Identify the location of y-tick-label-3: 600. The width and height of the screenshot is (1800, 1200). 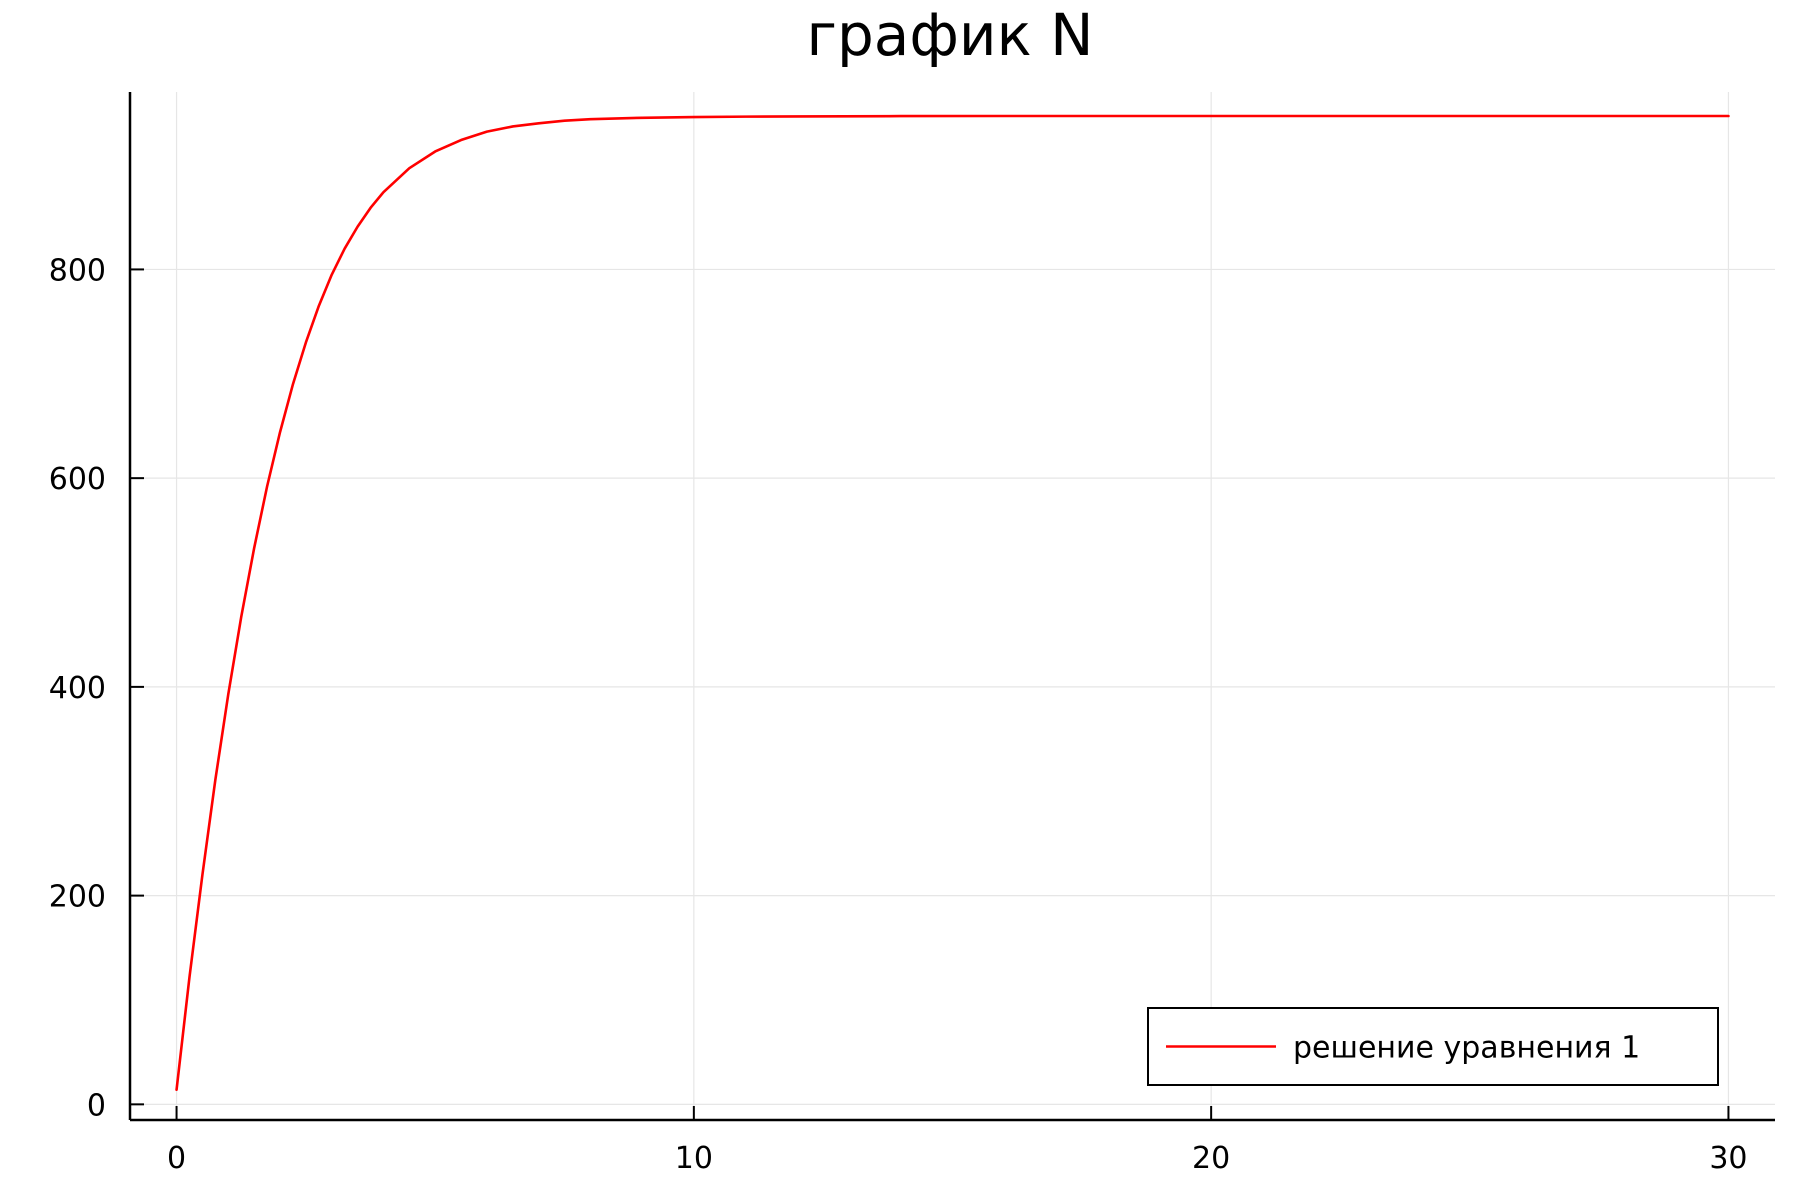
(77, 479).